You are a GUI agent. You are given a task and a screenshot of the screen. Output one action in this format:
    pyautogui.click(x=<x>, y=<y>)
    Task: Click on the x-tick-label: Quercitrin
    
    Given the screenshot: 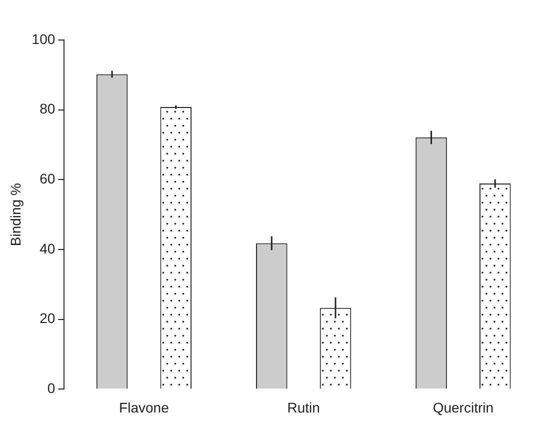 What is the action you would take?
    pyautogui.click(x=463, y=407)
    